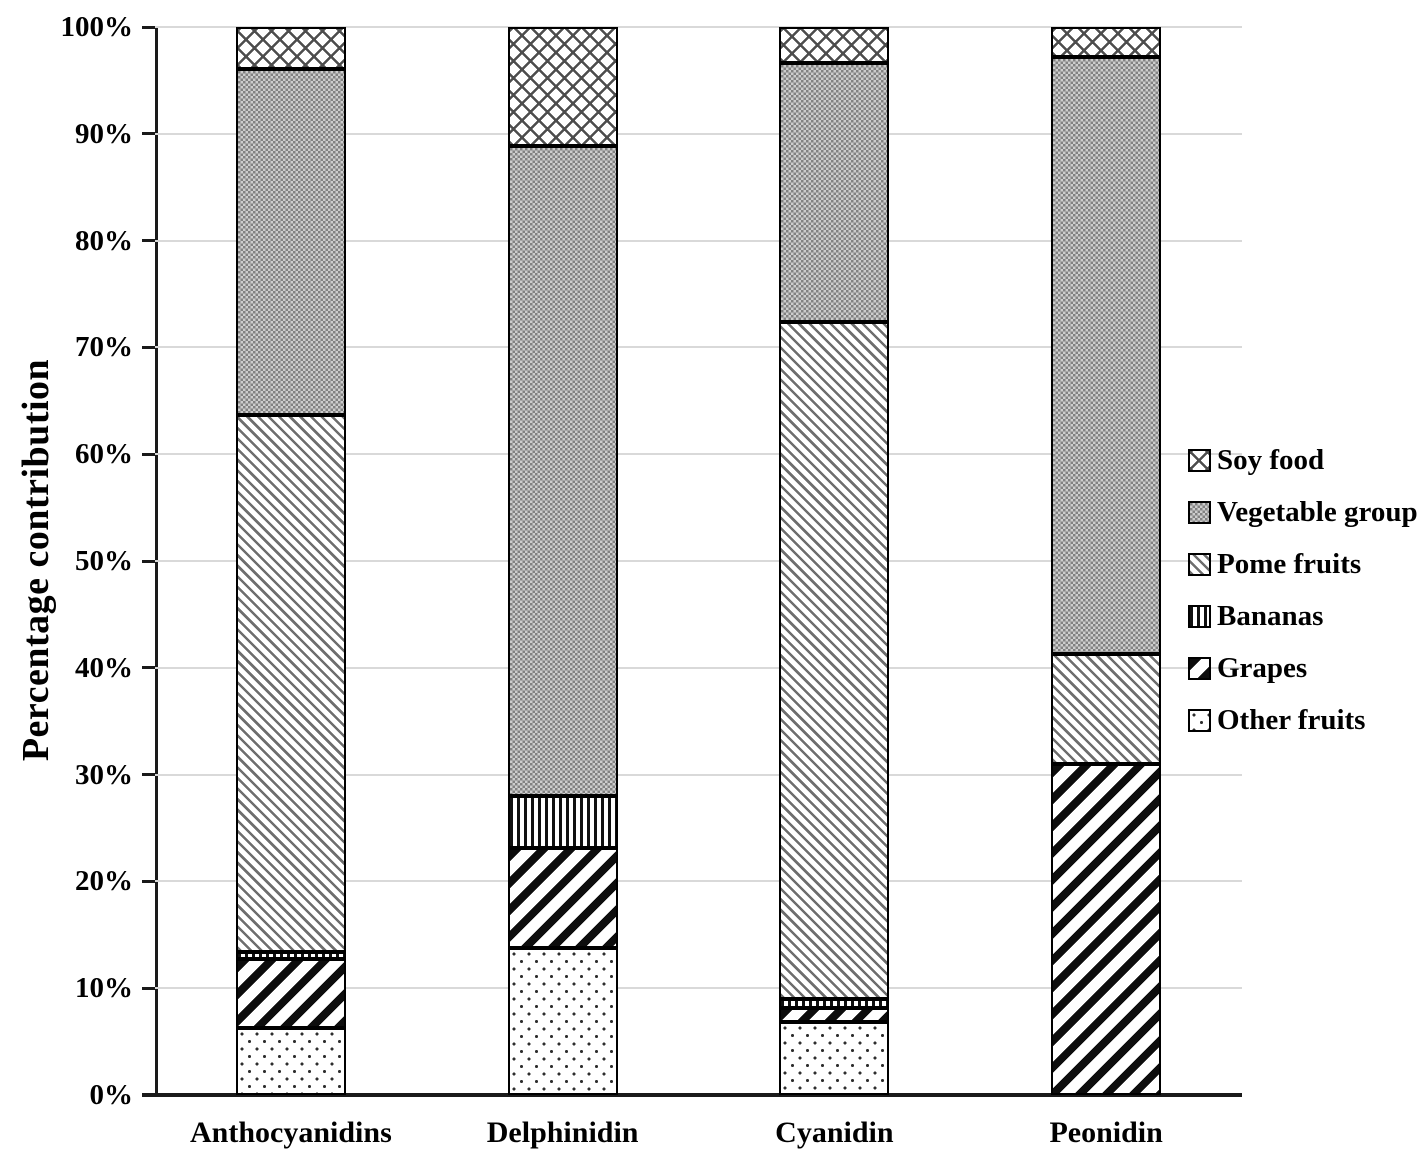  Describe the element at coordinates (1199, 512) in the screenshot. I see `vegetable-group-swatch-icon` at that location.